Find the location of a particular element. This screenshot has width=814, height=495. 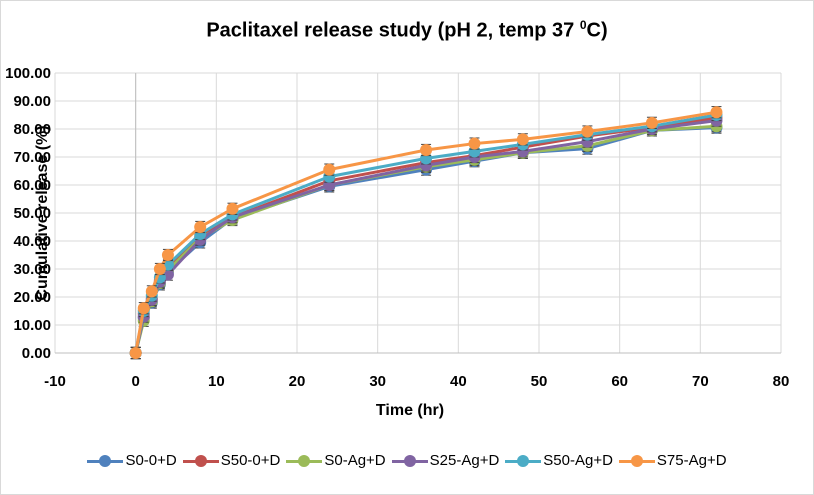

chart-title-text: Paclitaxel release study (pH 2, temp 37 is located at coordinates (393, 30).